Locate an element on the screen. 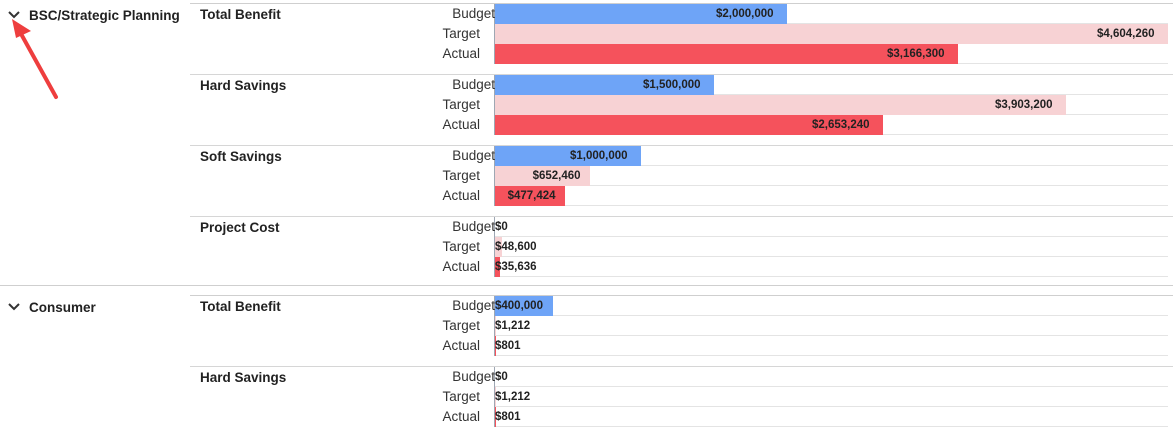 The image size is (1173, 427). bar-value-budget: $2,000,000 is located at coordinates (745, 14).